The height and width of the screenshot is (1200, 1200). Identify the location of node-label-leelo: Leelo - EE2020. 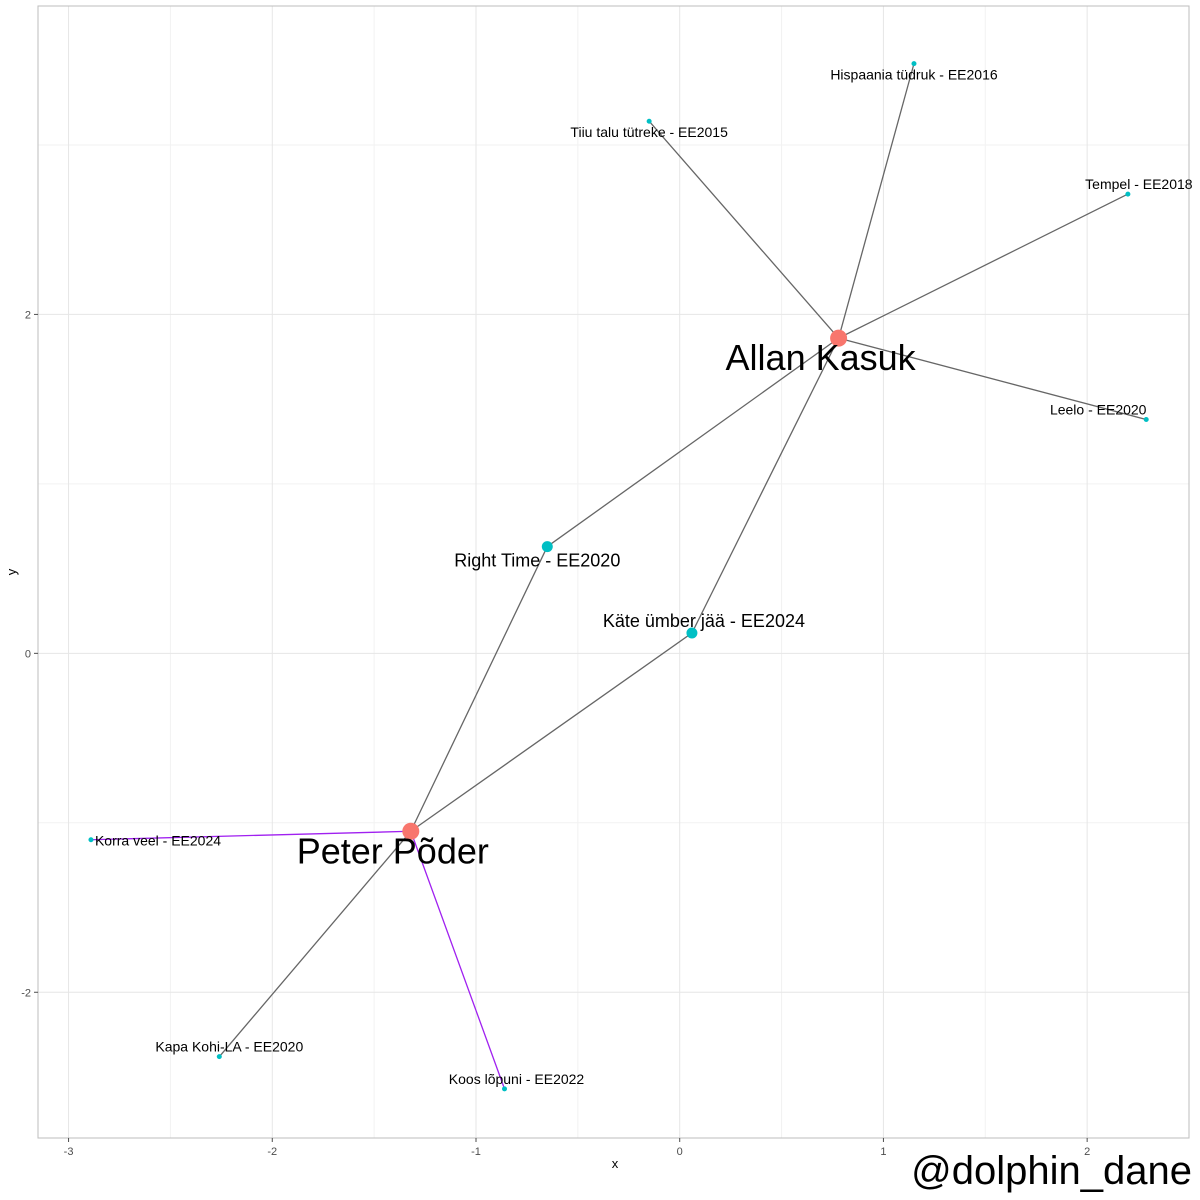
(1098, 409).